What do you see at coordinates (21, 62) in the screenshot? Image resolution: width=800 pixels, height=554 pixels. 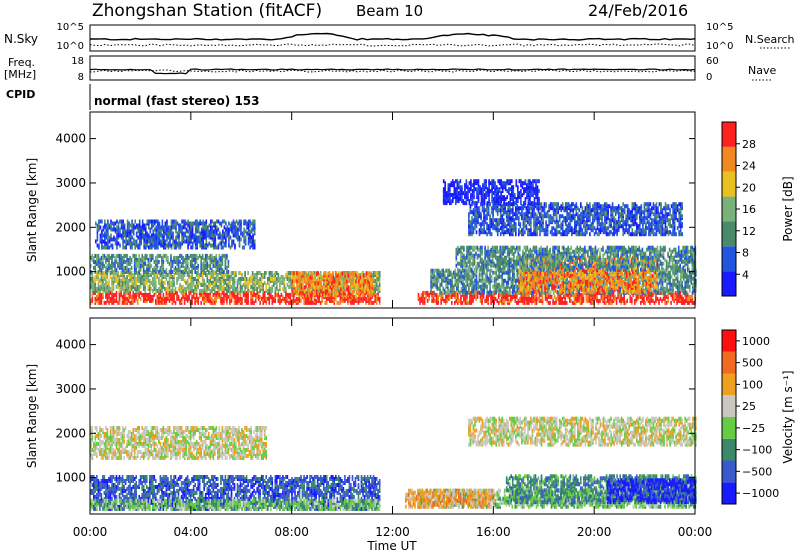 I see `freq-label: Freq.` at bounding box center [21, 62].